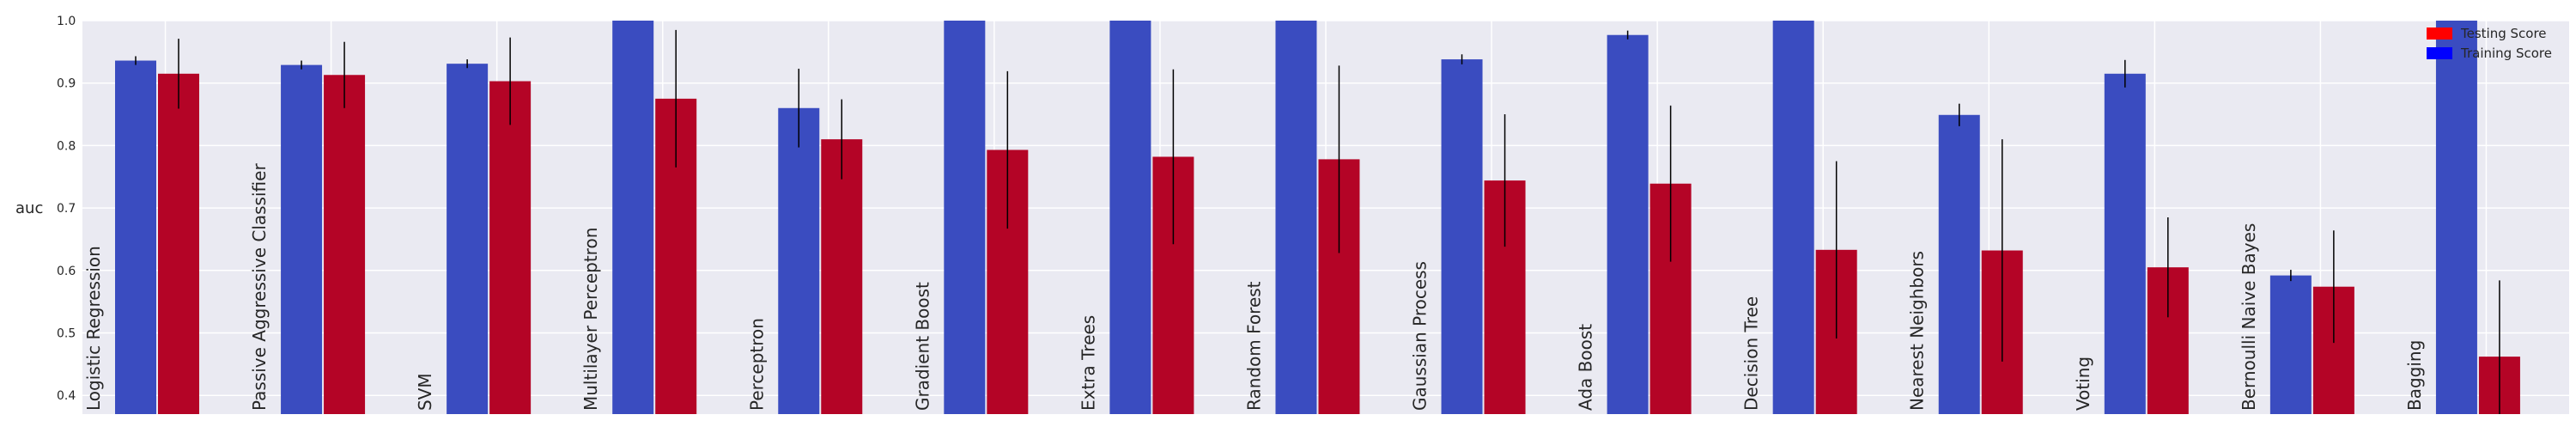  What do you see at coordinates (1088, 363) in the screenshot?
I see `category-label: Extra Trees` at bounding box center [1088, 363].